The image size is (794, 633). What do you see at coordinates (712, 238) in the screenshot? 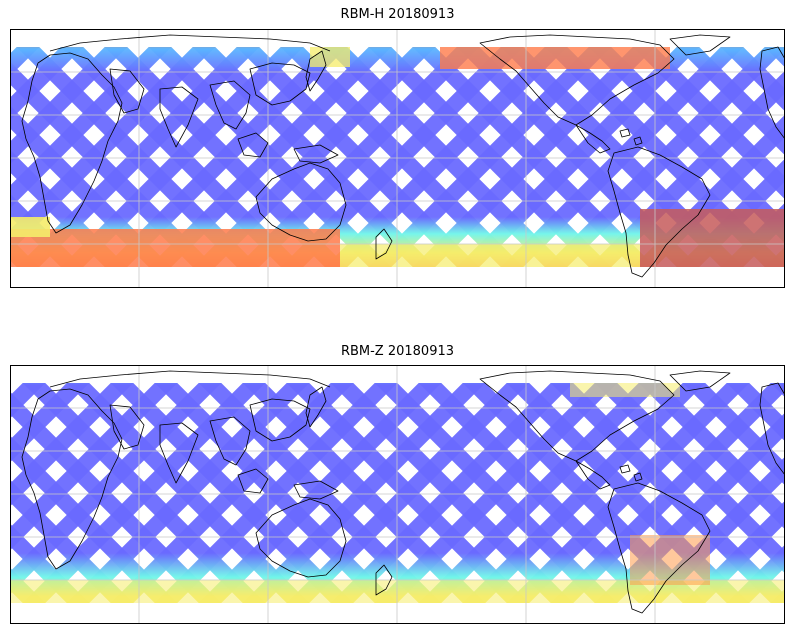
I see `southern-band-east` at bounding box center [712, 238].